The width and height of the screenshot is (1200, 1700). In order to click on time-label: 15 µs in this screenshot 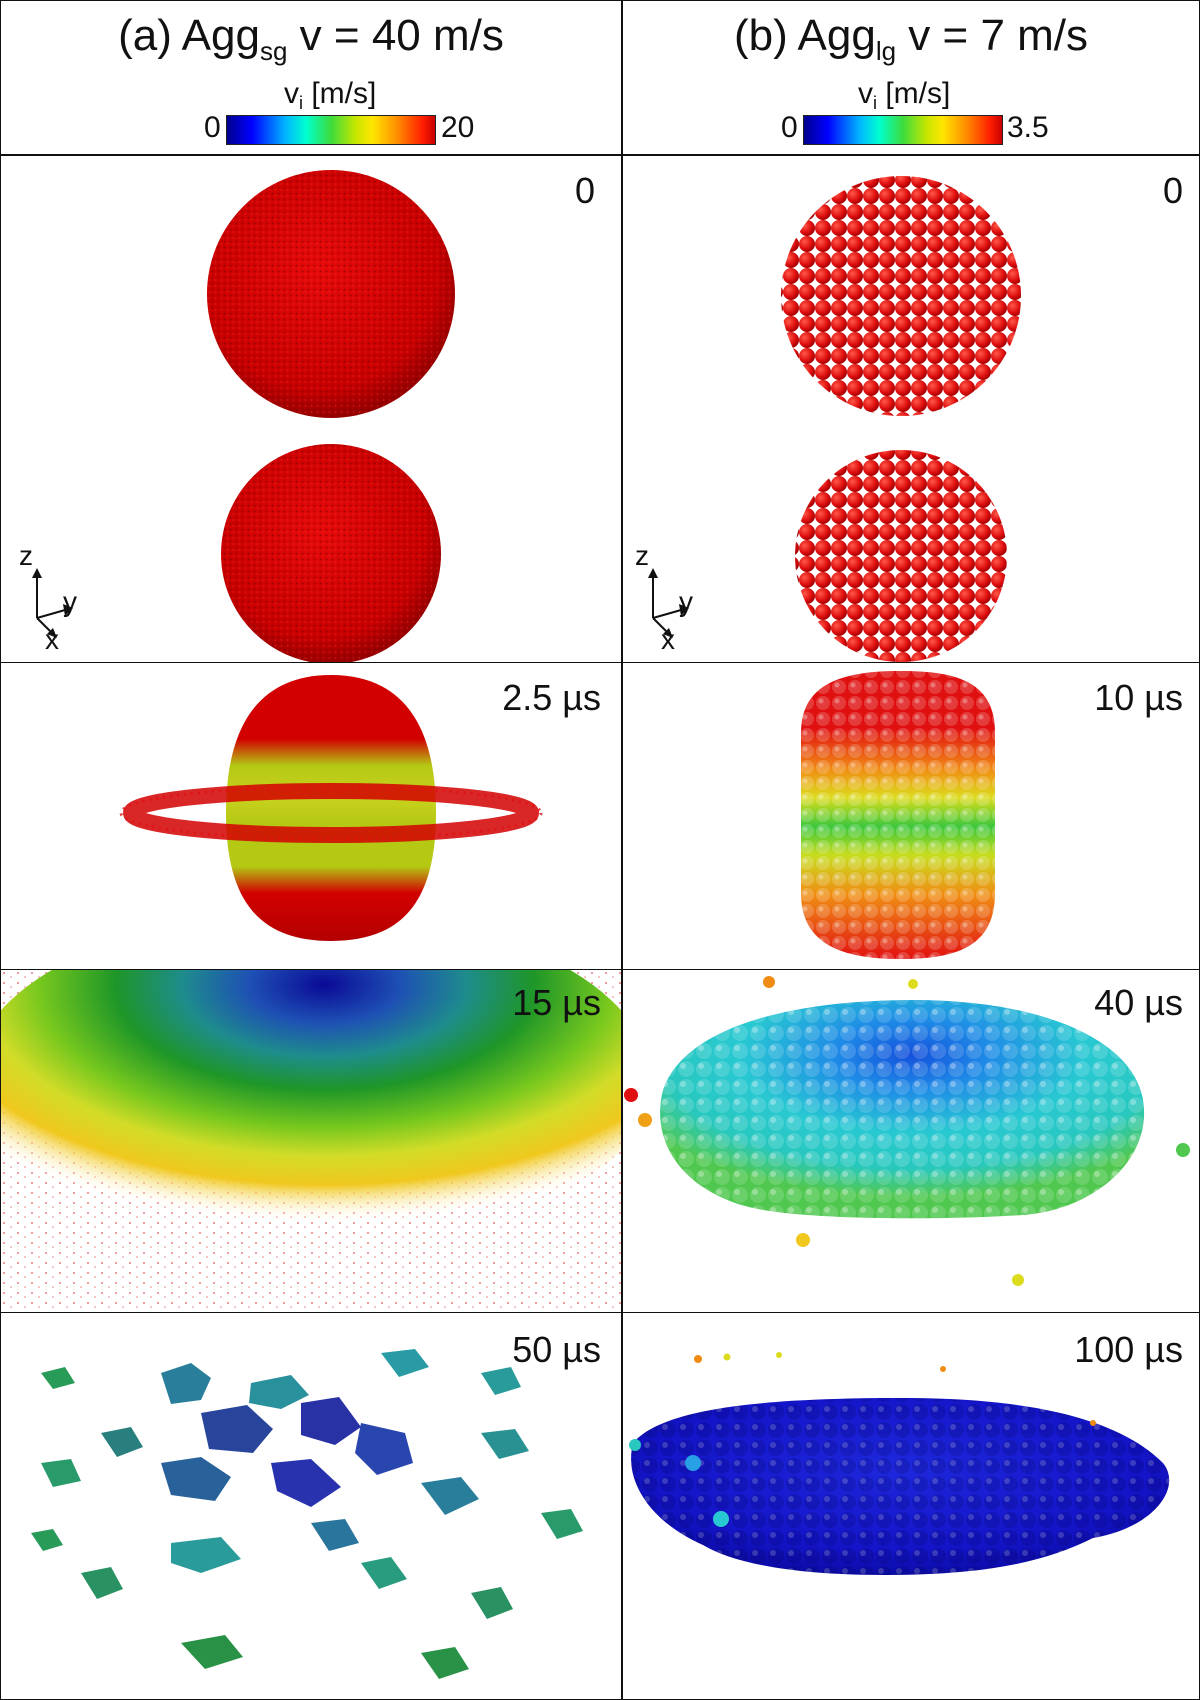, I will do `click(556, 1002)`.